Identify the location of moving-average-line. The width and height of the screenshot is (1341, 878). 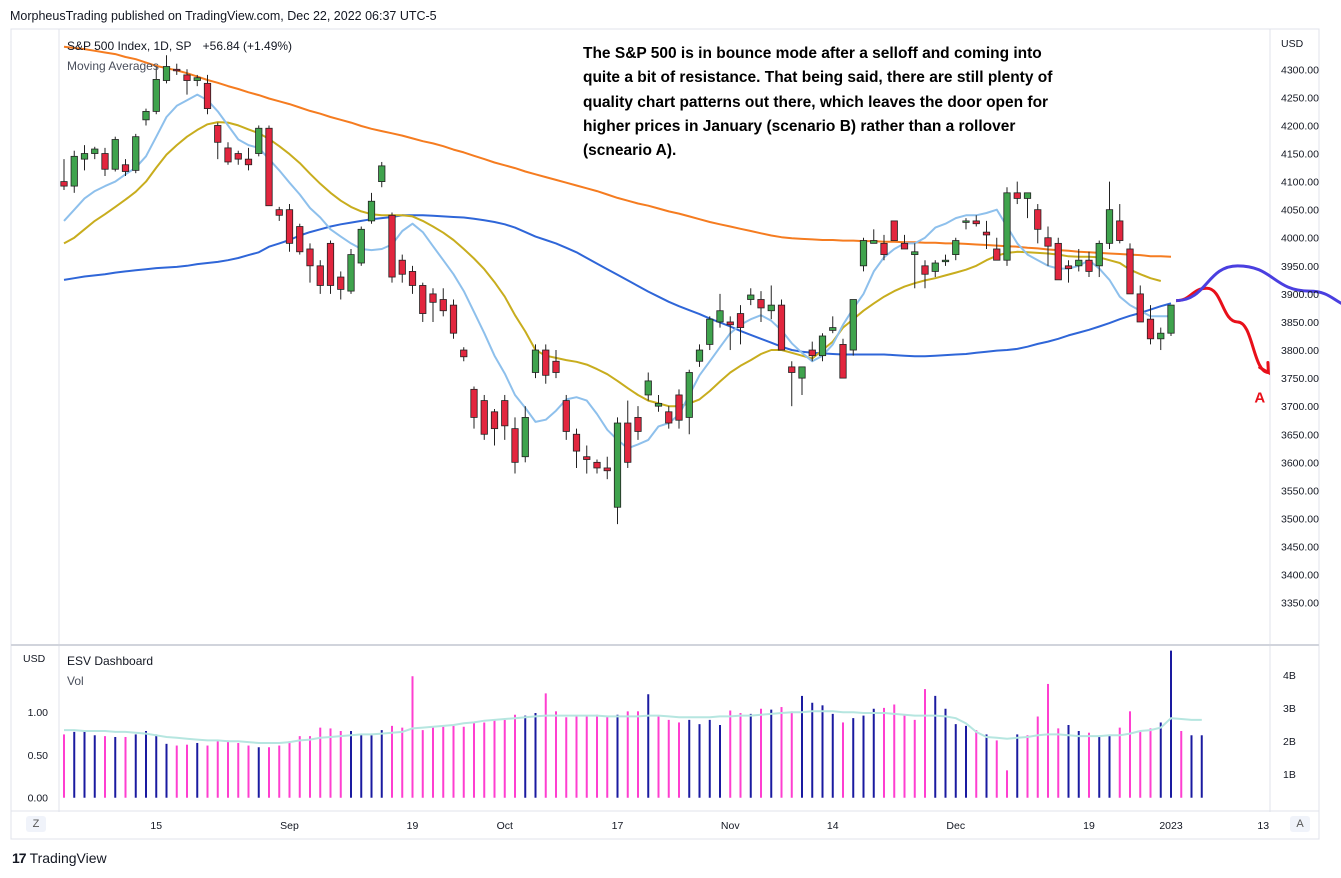
(617, 286).